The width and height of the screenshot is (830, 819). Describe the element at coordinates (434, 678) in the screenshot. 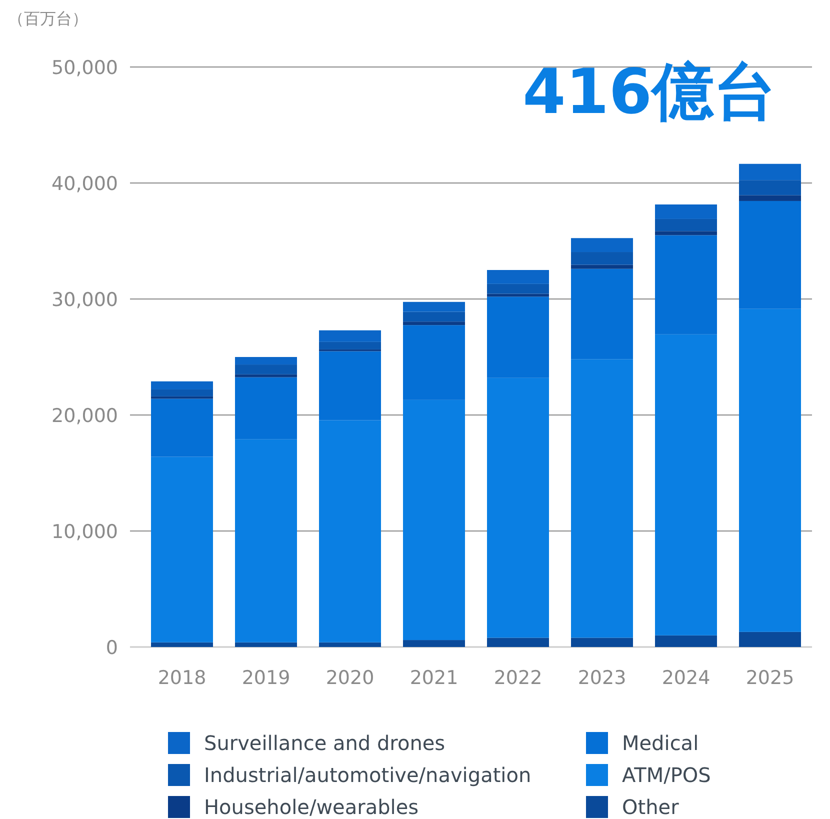

I see `x-tick-label: 2021` at that location.